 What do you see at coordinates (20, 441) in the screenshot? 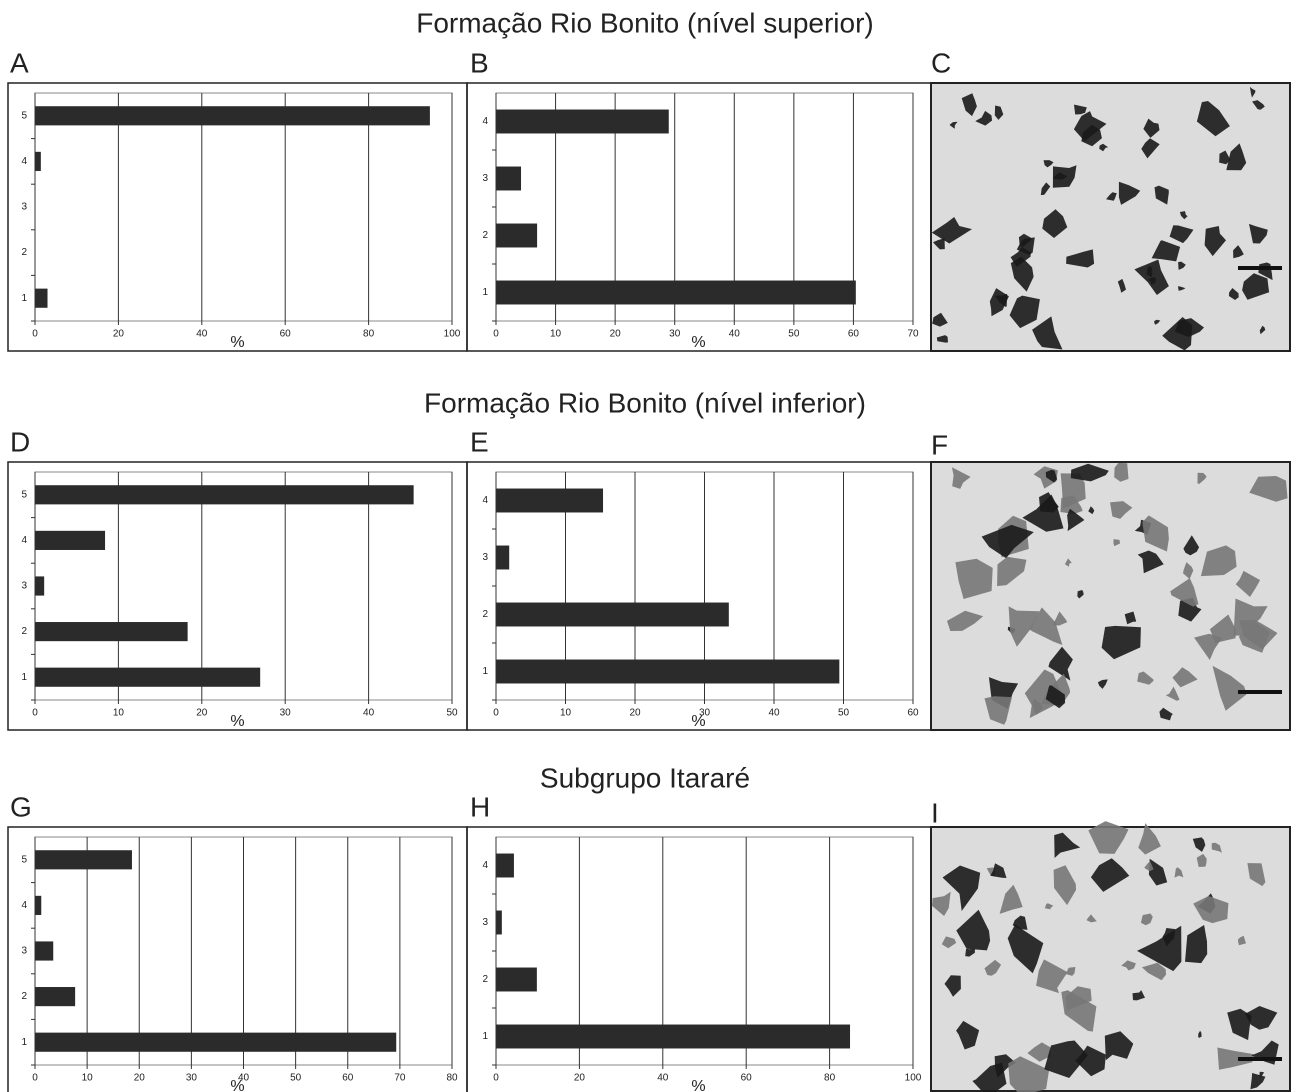
I see `panel-letter: D` at bounding box center [20, 441].